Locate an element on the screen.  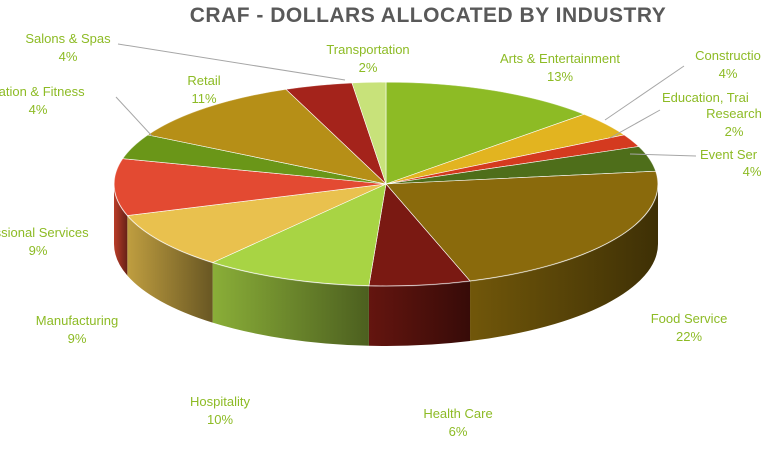
data-label-arts-entertainment: Arts & Entertainment is located at coordinates (560, 58).